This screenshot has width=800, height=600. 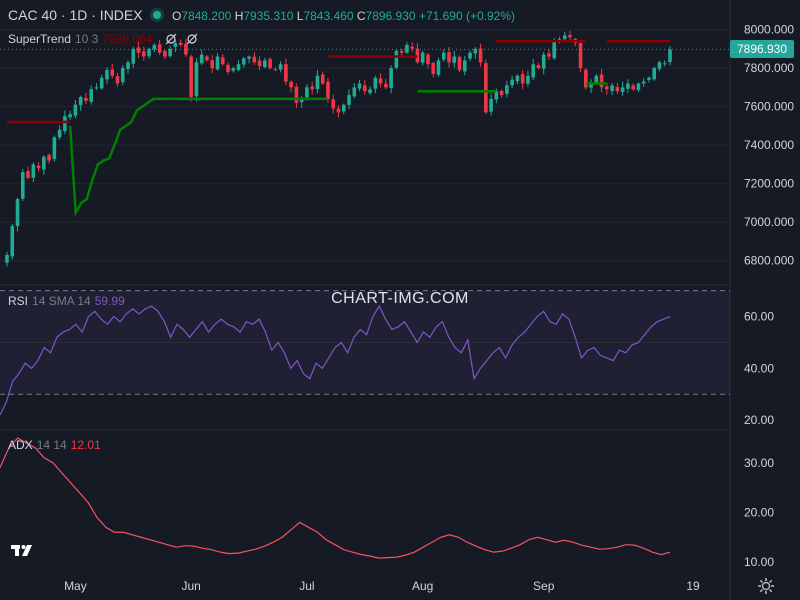 I want to click on adx-legend: ADX 14 14 12.01, so click(x=56, y=445).